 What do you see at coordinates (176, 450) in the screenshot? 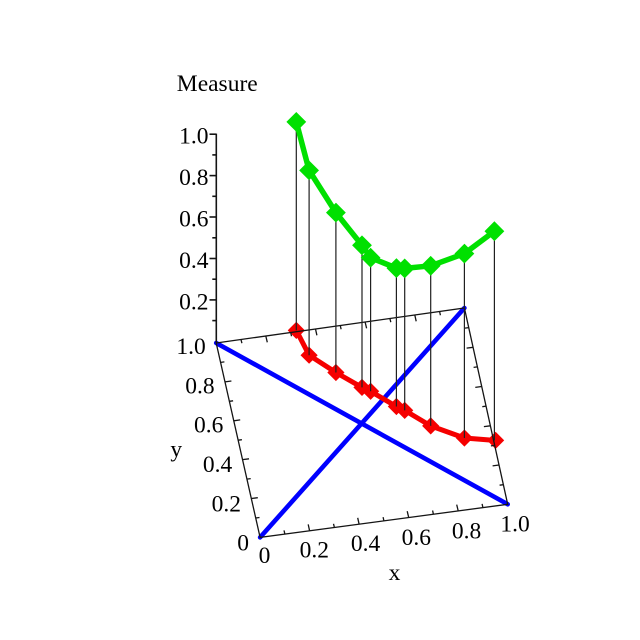
I see `svg-text: y` at bounding box center [176, 450].